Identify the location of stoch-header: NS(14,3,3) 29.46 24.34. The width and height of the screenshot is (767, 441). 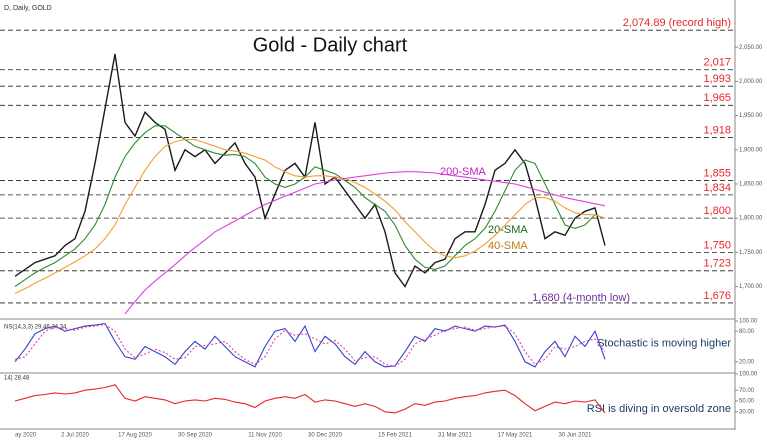
(35, 328).